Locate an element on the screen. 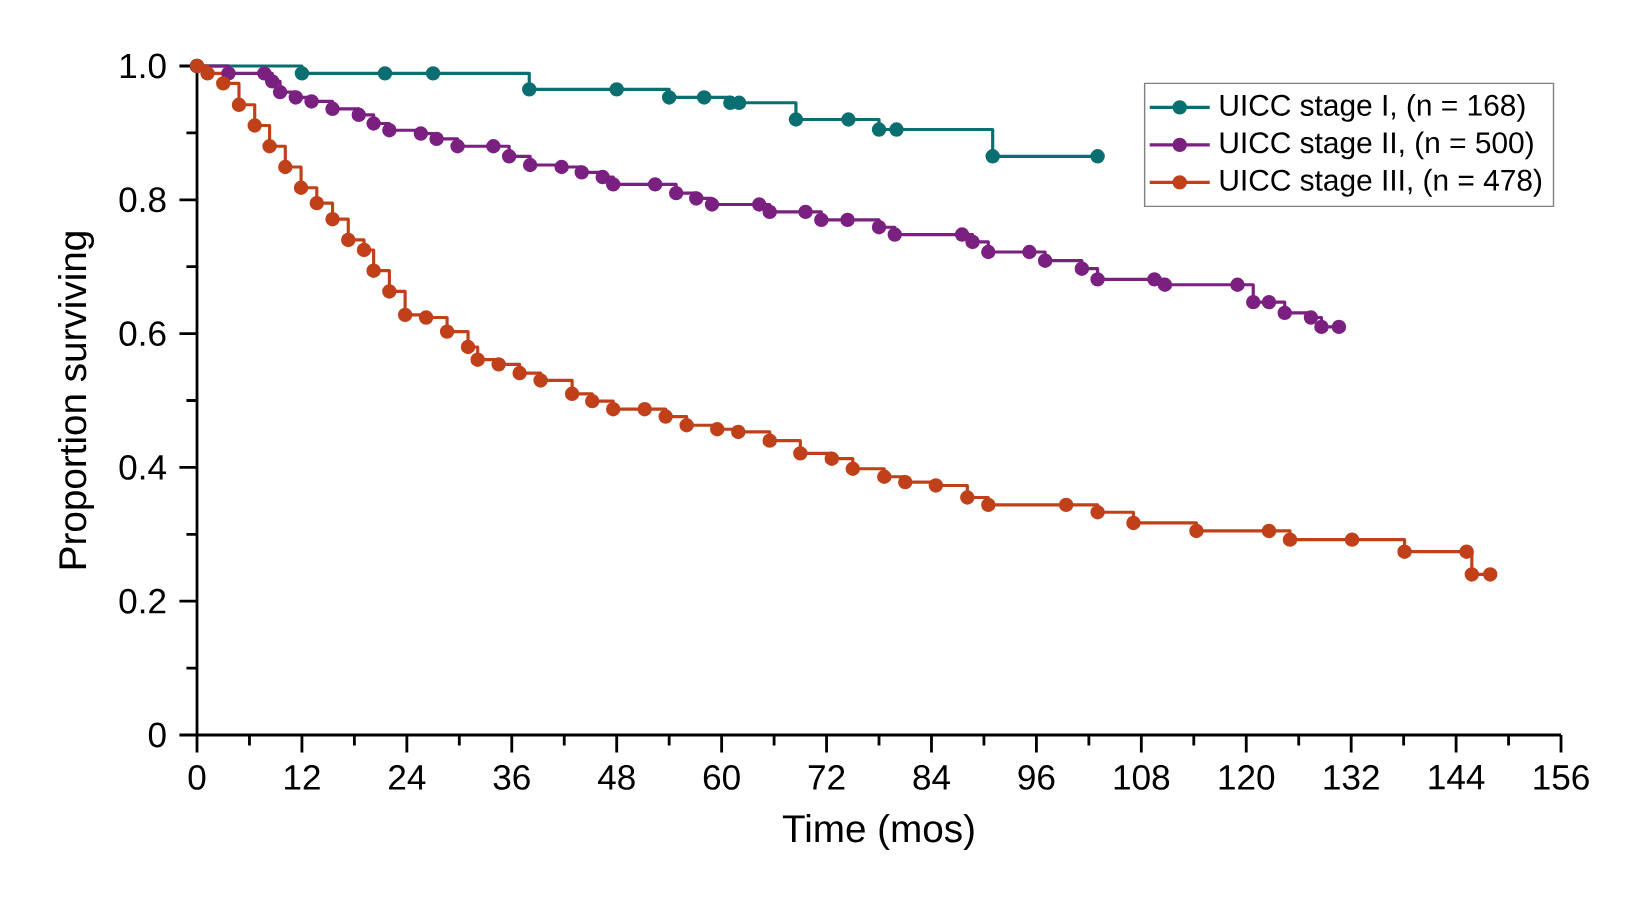 The height and width of the screenshot is (901, 1632). x-tick-label: 0 is located at coordinates (197, 777).